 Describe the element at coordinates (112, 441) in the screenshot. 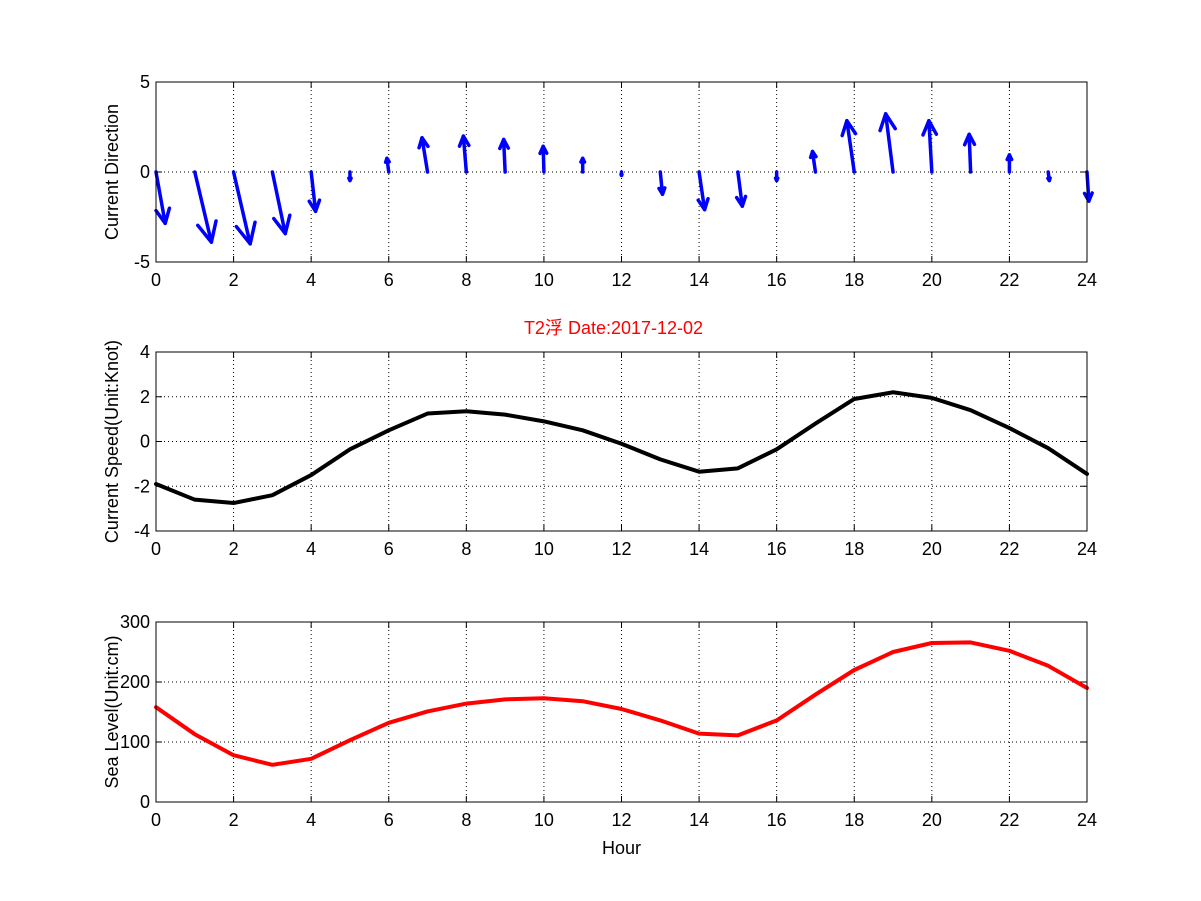

I see `y-axis-label: Current Speed(Unit:Knot)` at that location.